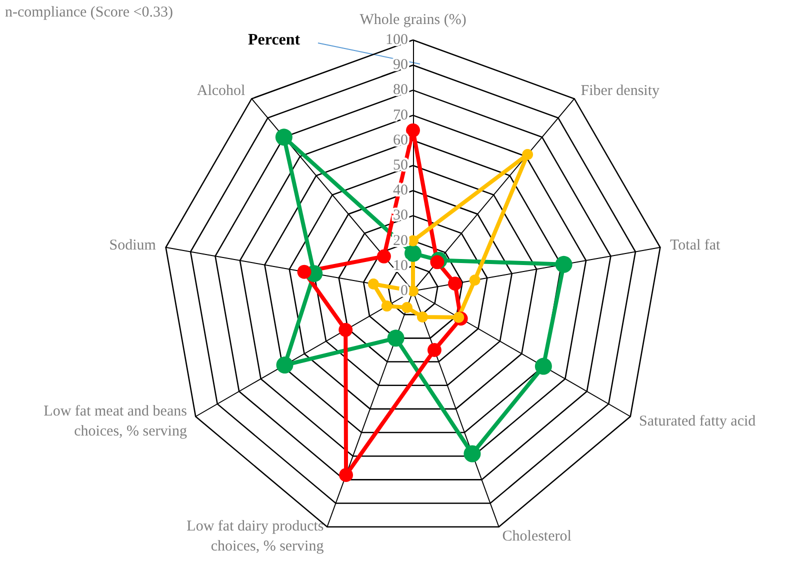  Describe the element at coordinates (404, 291) in the screenshot. I see `y-tick-label: 0` at that location.